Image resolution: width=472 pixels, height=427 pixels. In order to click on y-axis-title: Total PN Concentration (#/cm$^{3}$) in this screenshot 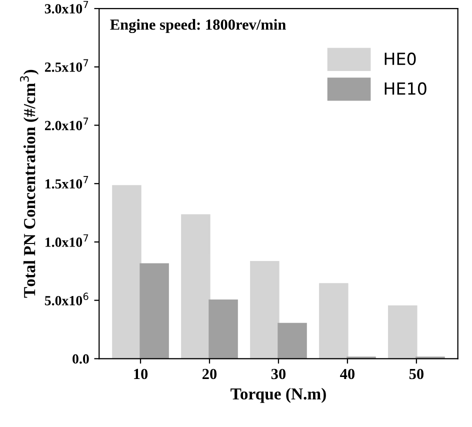, I will do `click(29, 184)`.